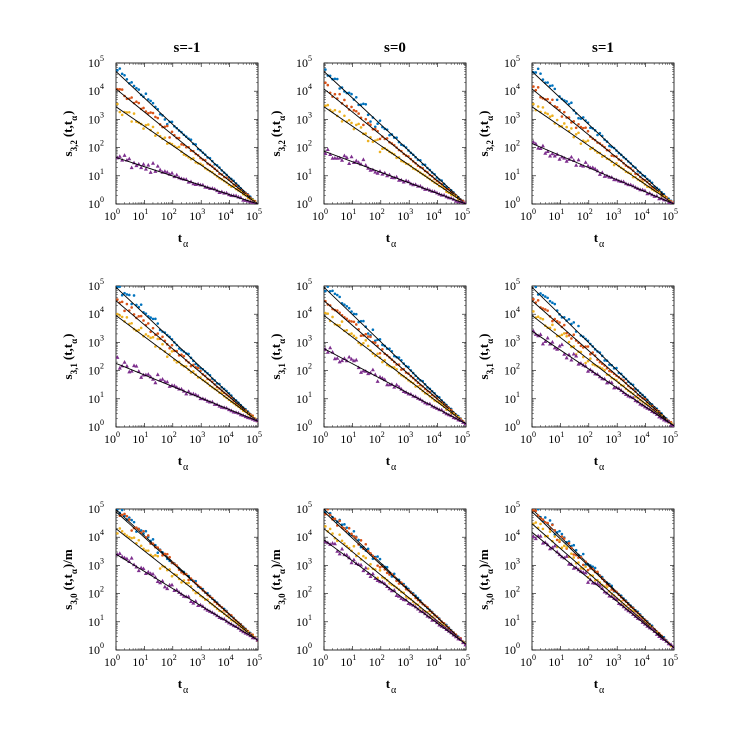  What do you see at coordinates (74, 118) in the screenshot?
I see `y-label-args-subscript: α` at bounding box center [74, 118].